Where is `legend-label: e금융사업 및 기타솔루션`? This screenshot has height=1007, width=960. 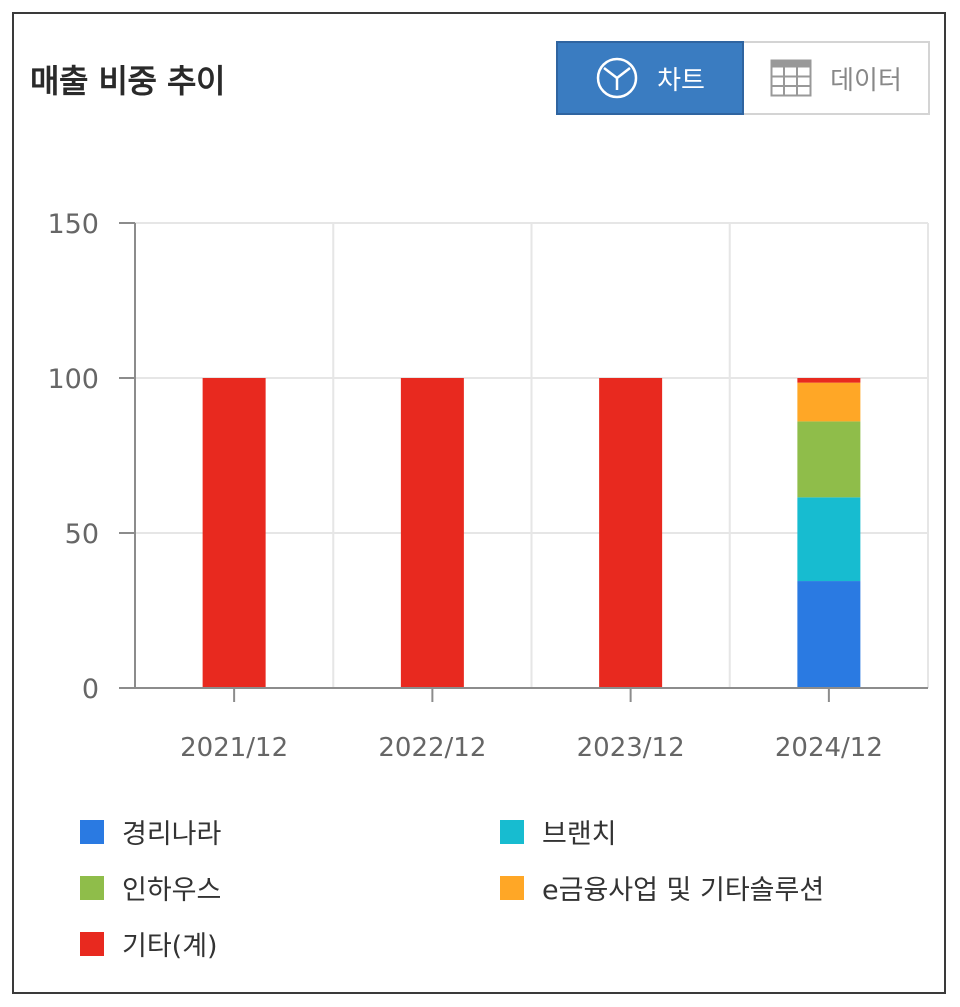 legend-label: e금융사업 및 기타솔루션 is located at coordinates (683, 890).